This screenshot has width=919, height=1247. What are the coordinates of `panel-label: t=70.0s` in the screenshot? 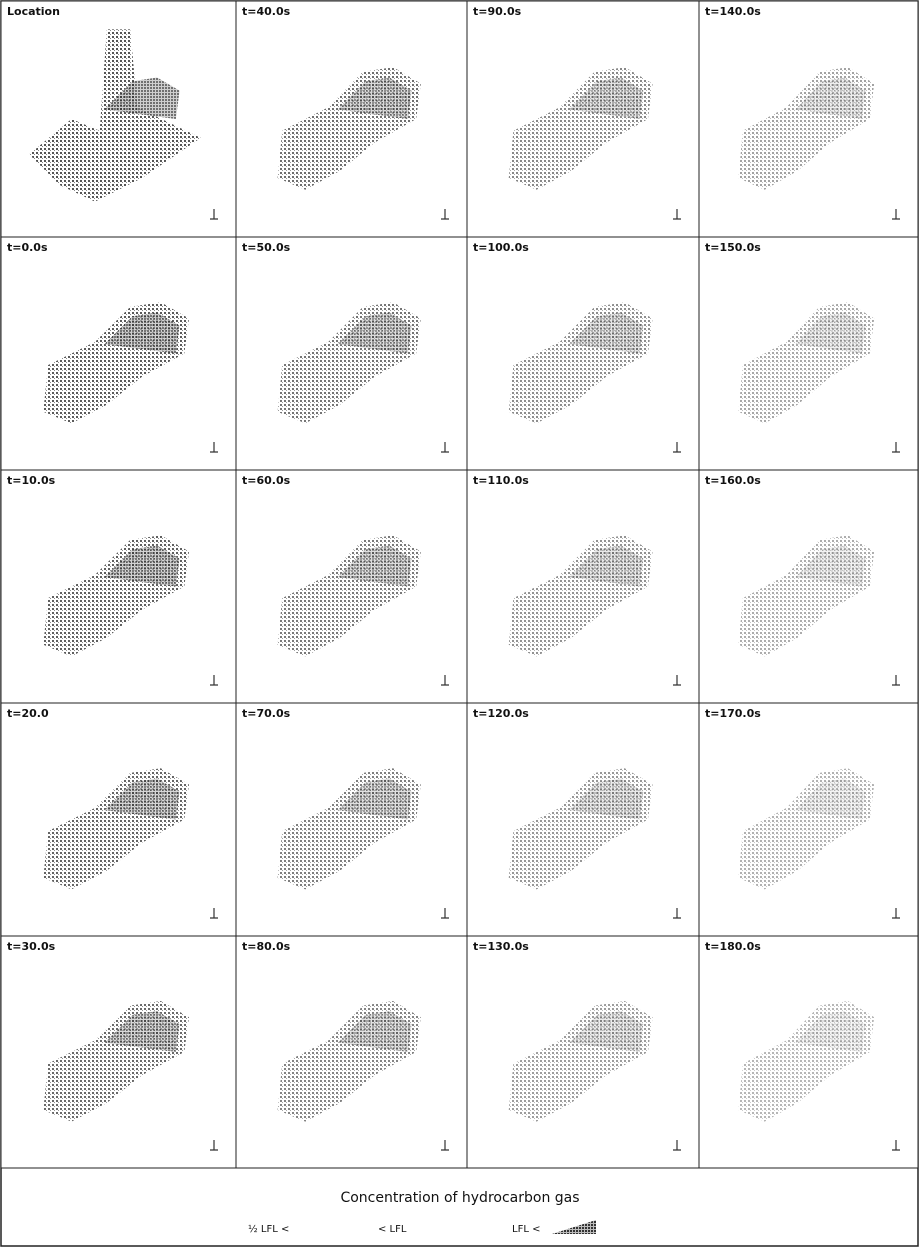 It's located at (266, 713).